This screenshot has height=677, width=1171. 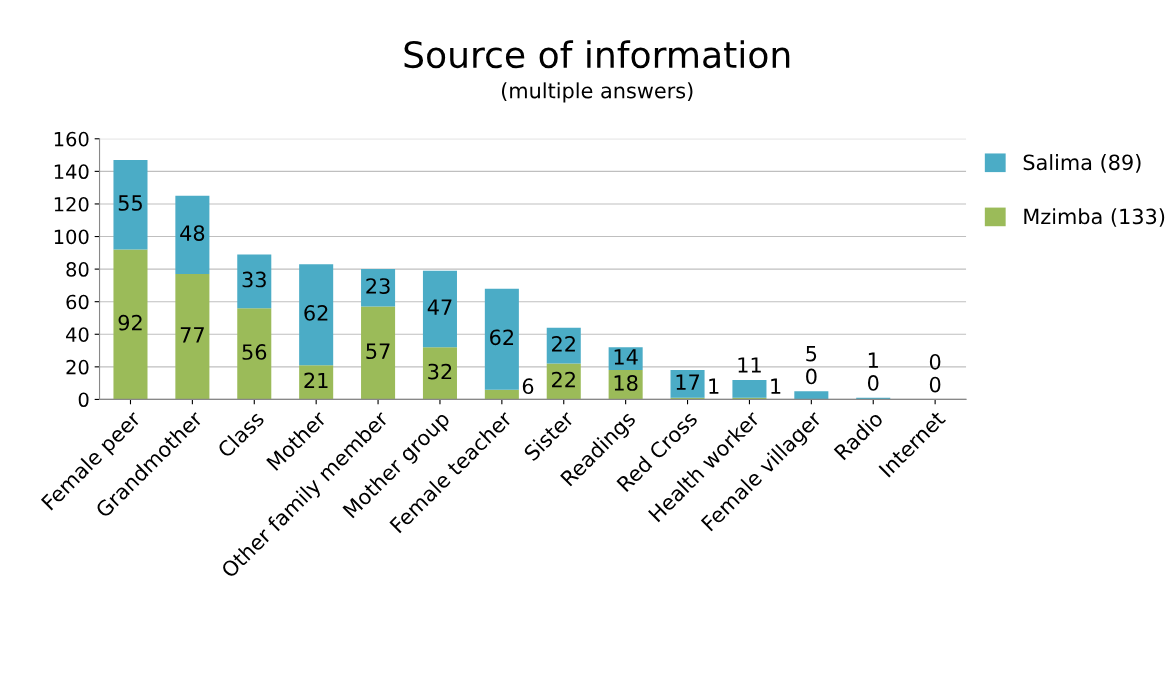 I want to click on data-label: 17, so click(x=688, y=382).